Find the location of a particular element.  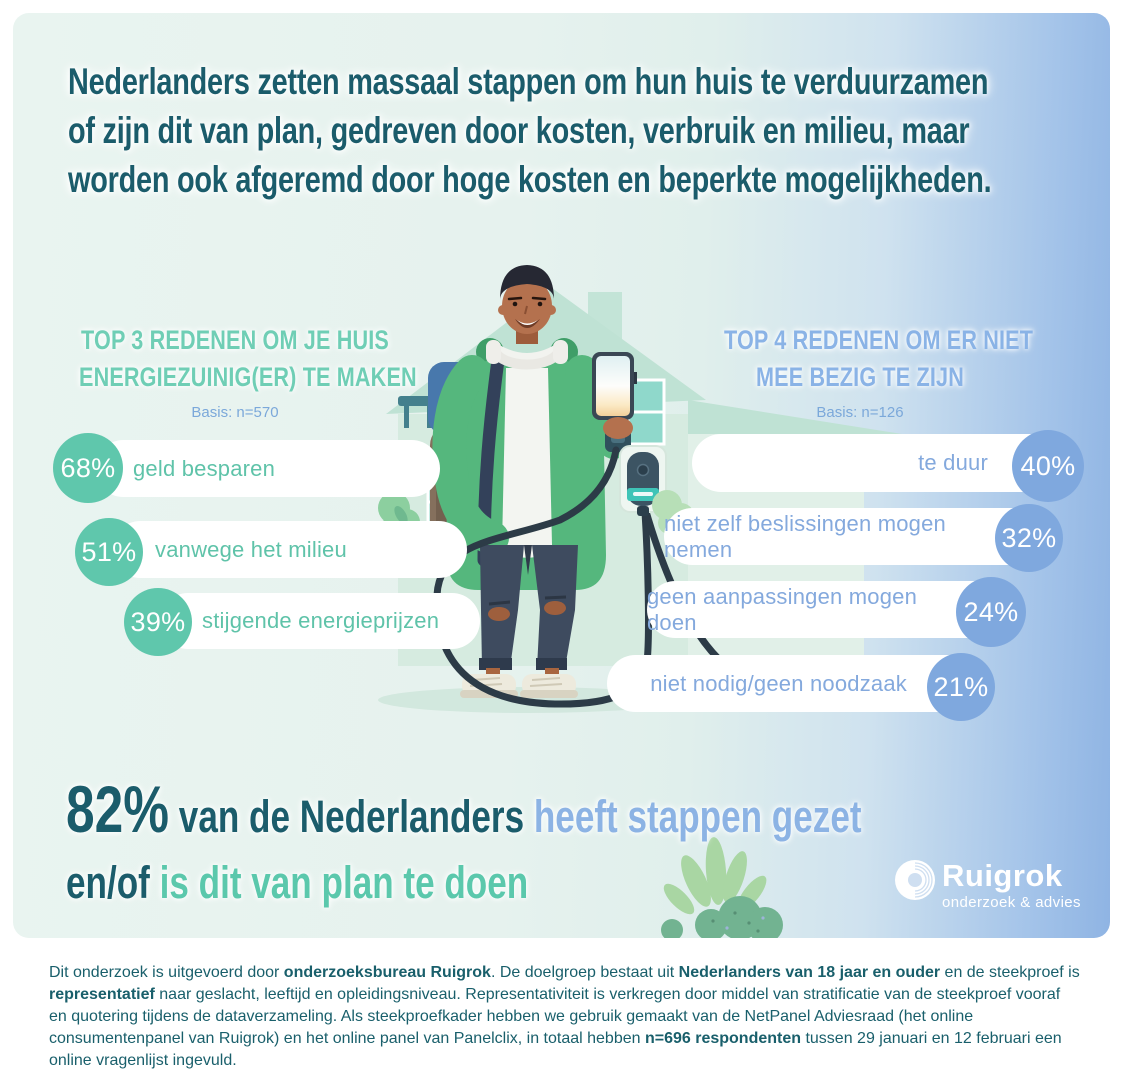

footnote-segment-bold: representatief is located at coordinates (102, 994).